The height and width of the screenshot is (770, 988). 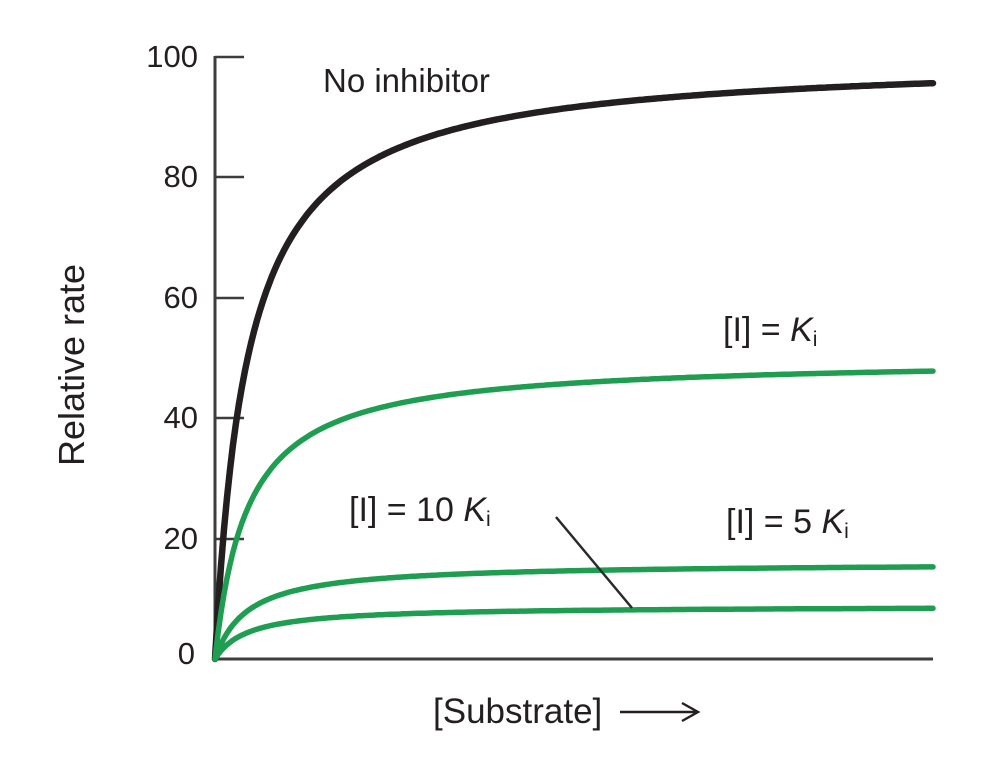 What do you see at coordinates (406, 80) in the screenshot?
I see `label-no-inhibitor: No inhibitor` at bounding box center [406, 80].